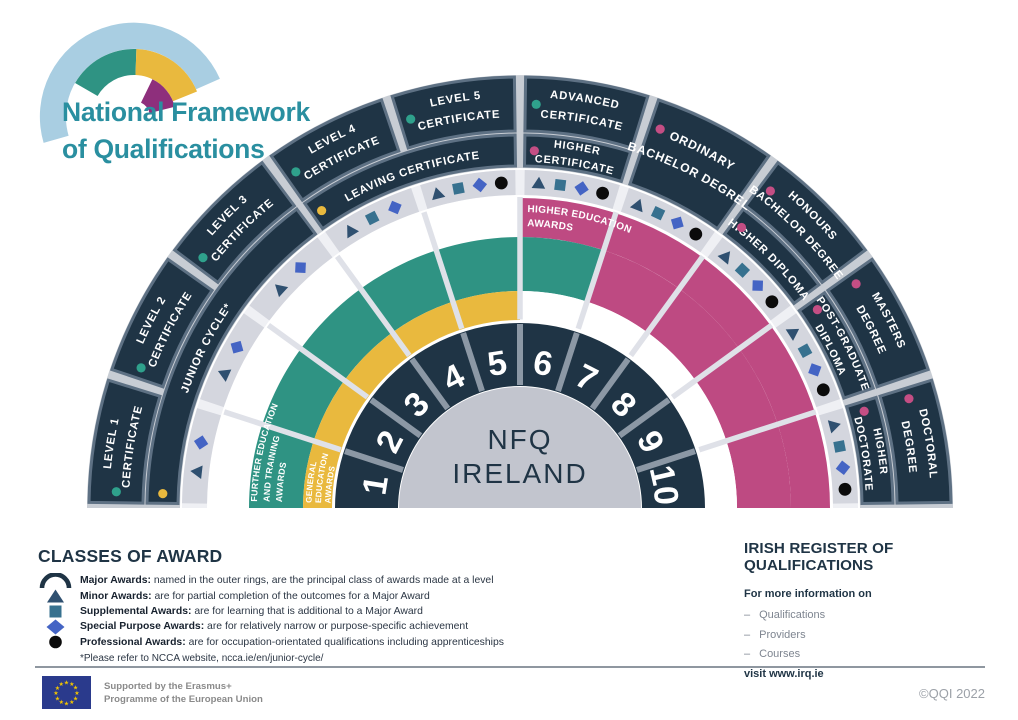 The height and width of the screenshot is (720, 1018). Describe the element at coordinates (59, 627) in the screenshot. I see `special-purpose-diamond-icon` at that location.